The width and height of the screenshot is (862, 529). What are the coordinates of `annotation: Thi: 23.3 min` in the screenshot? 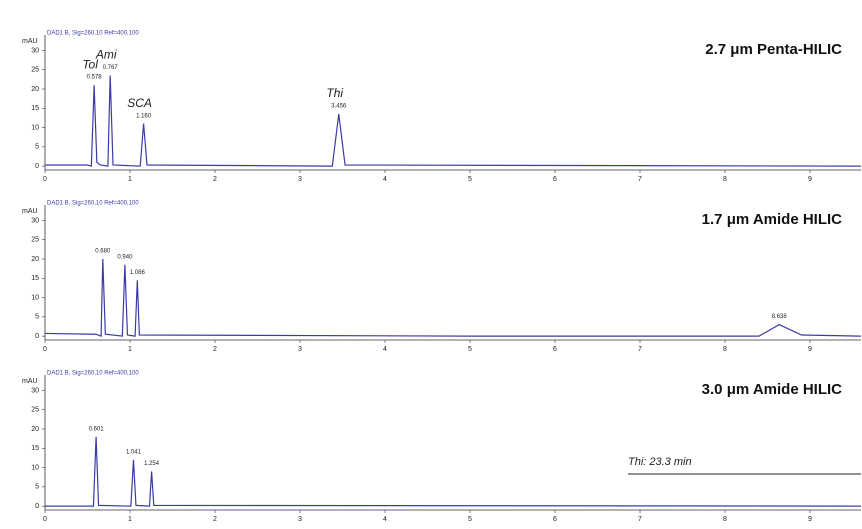 It's located at (660, 462).